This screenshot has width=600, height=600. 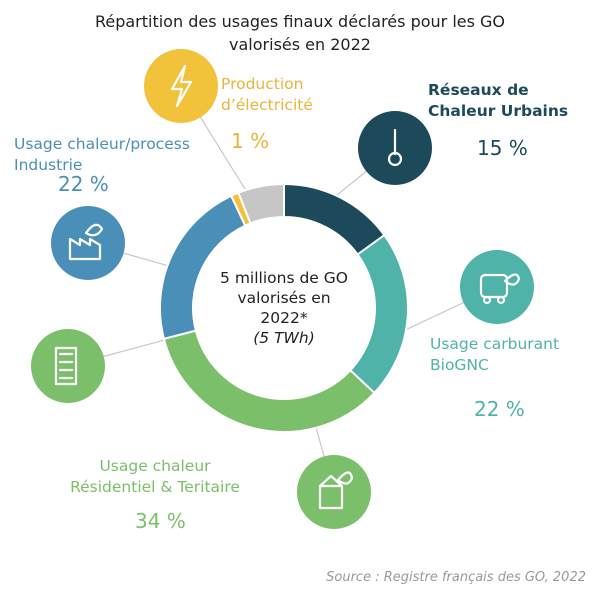 I want to click on label-line: Résidentiel & Teritaire, so click(x=155, y=487).